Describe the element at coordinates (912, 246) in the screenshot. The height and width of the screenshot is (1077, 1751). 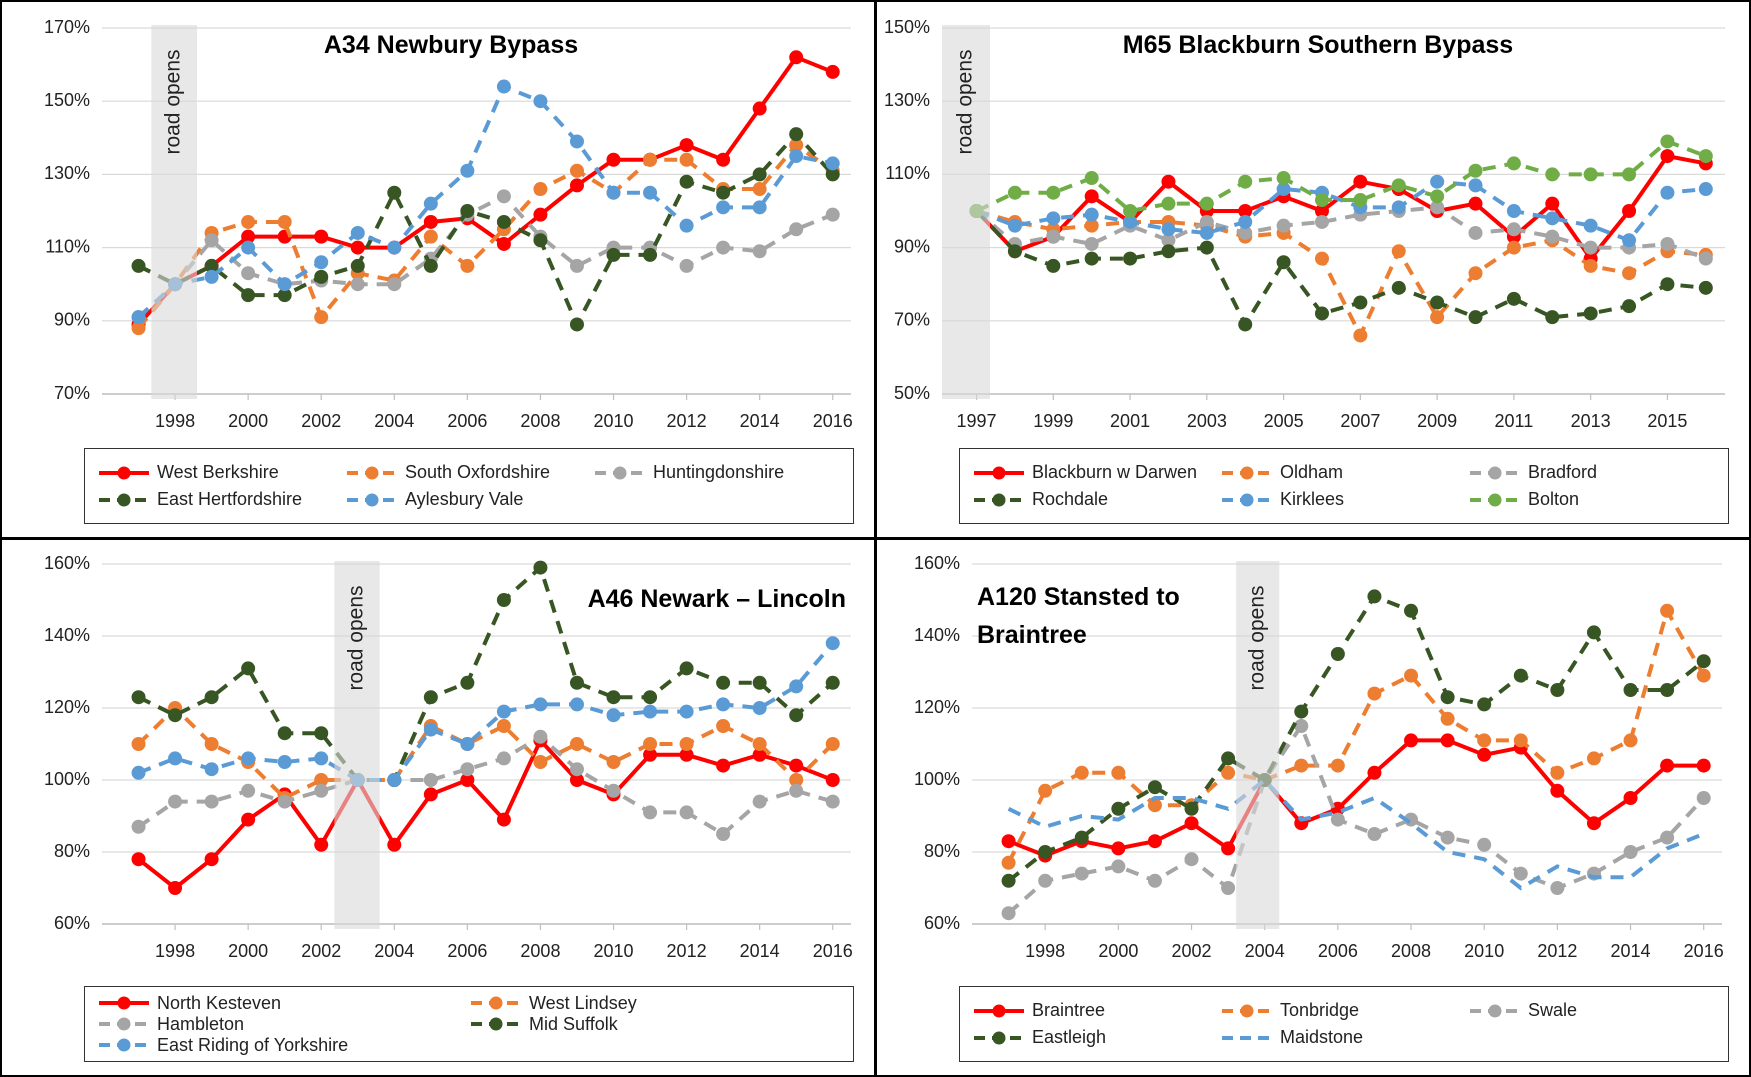
I see `y-tick-label: 90%` at that location.